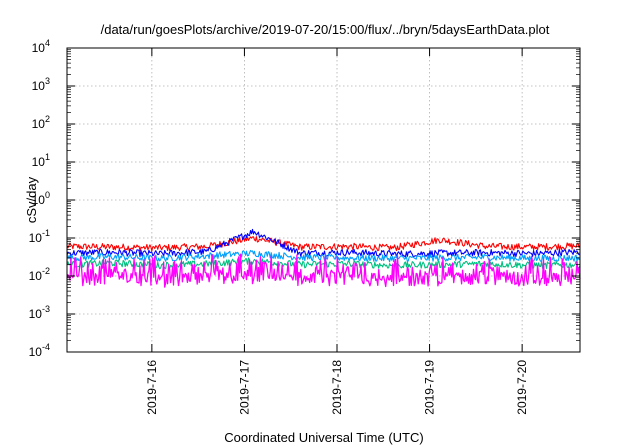 This screenshot has height=448, width=640. I want to click on x-tick-label: 2019-7-19, so click(430, 387).